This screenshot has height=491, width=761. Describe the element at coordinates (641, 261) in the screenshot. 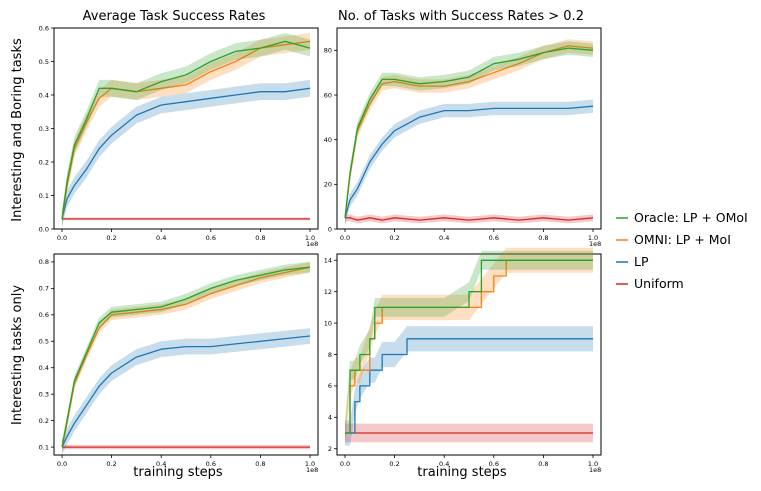

I see `legend-label-lp: LP` at that location.